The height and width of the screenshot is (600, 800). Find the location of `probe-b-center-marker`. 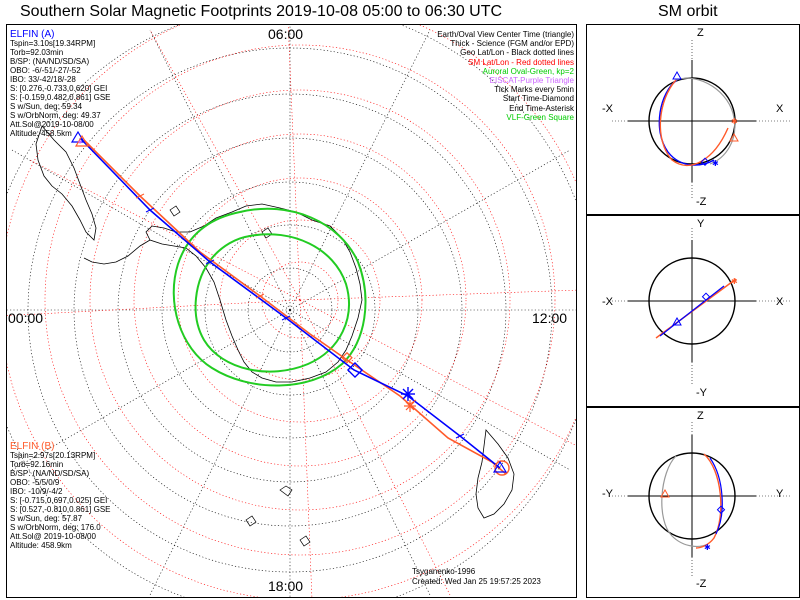

probe-b-center-marker is located at coordinates (502, 468).